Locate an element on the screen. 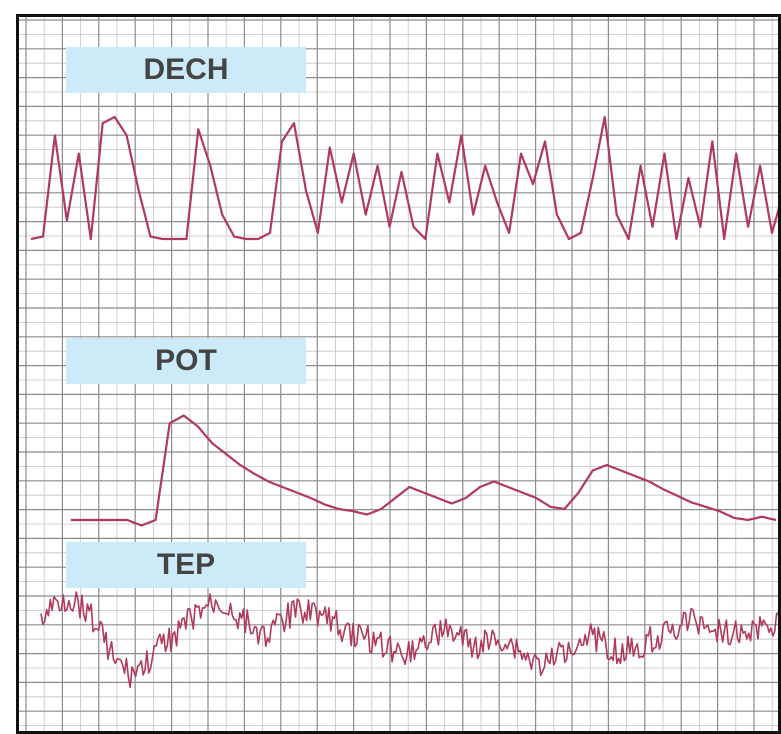 Image resolution: width=781 pixels, height=734 pixels. dech-label: DECH is located at coordinates (186, 70).